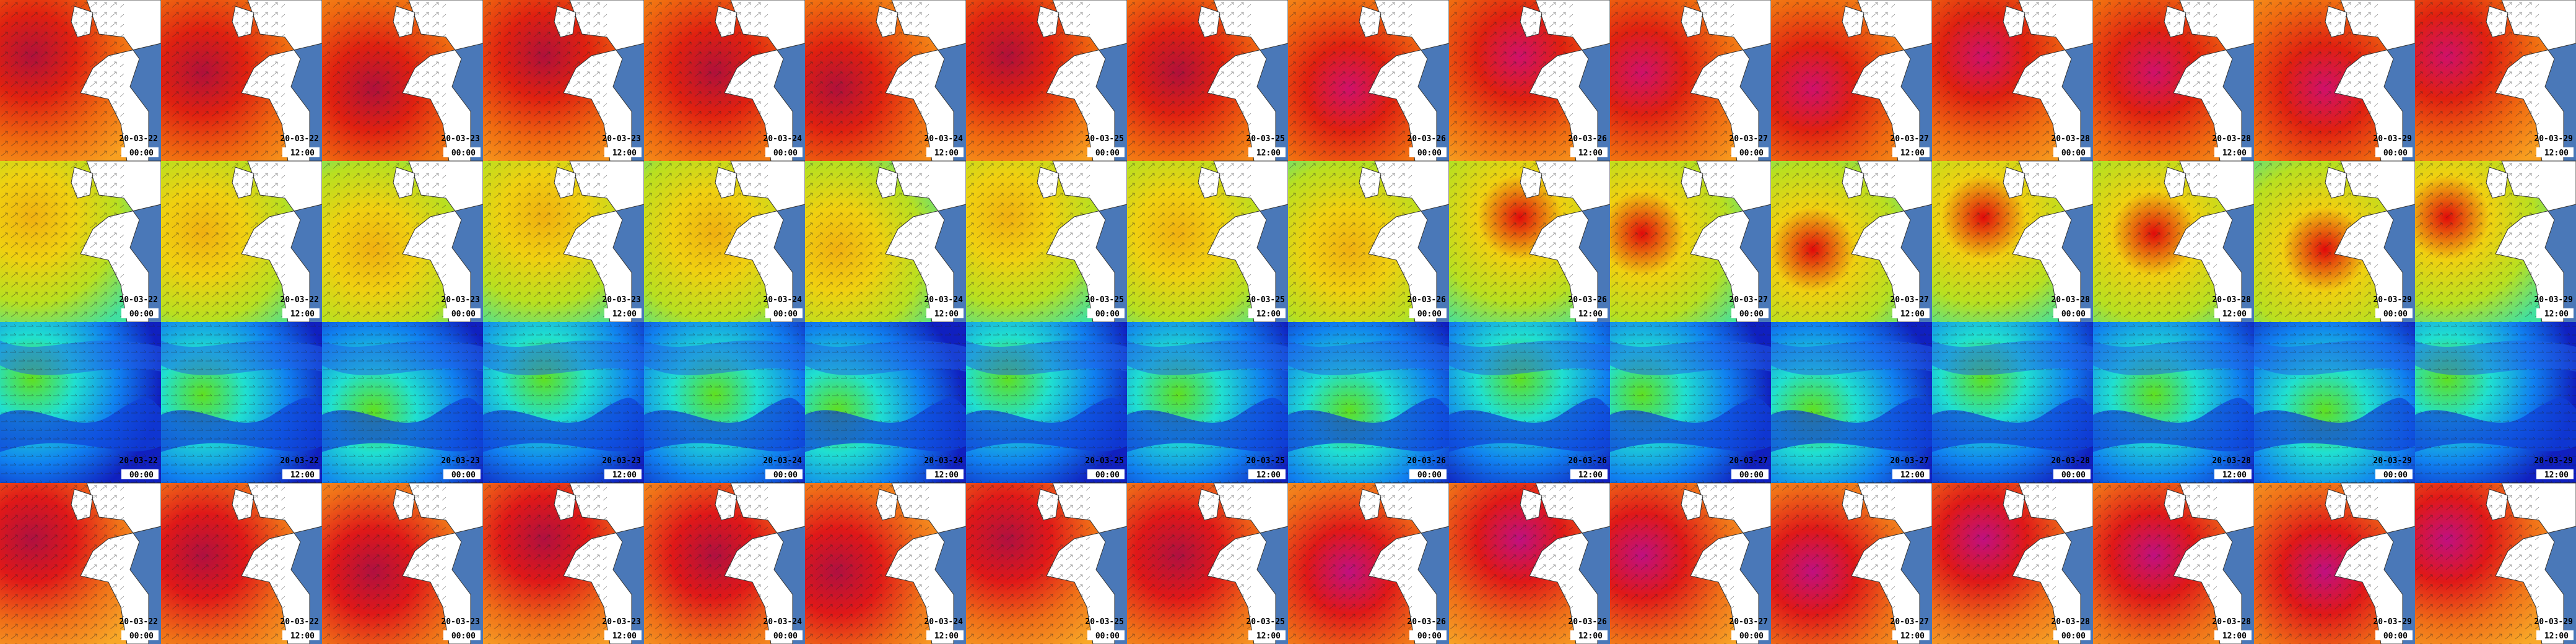 The image size is (2576, 644). Describe the element at coordinates (299, 139) in the screenshot. I see `date-label: 20-03-22` at that location.